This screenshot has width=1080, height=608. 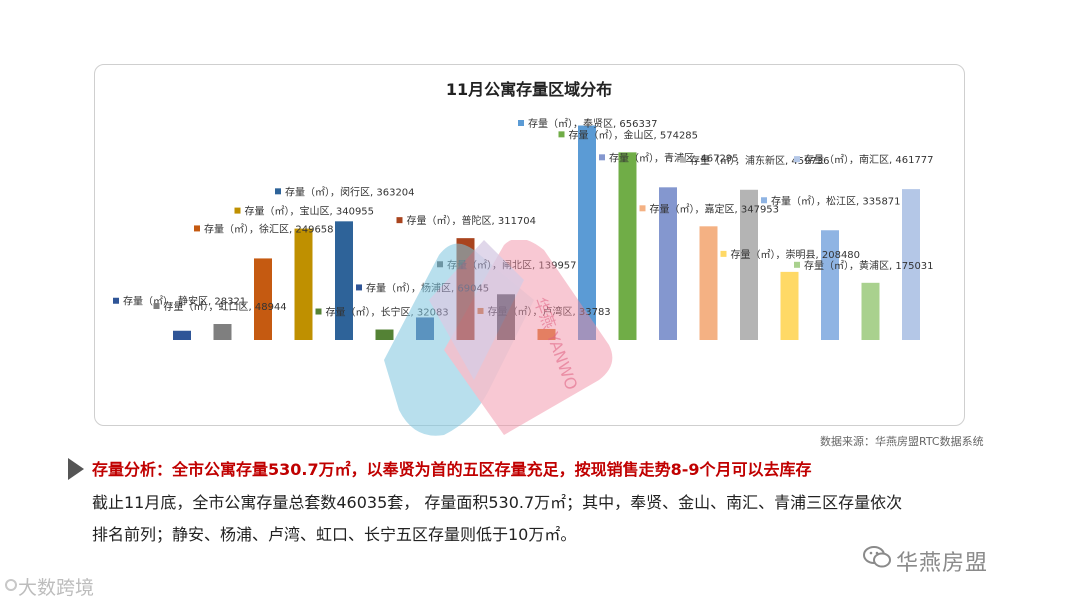 What do you see at coordinates (796, 254) in the screenshot?
I see `svg-text: 存量（㎡），崇明县, 208480` at bounding box center [796, 254].